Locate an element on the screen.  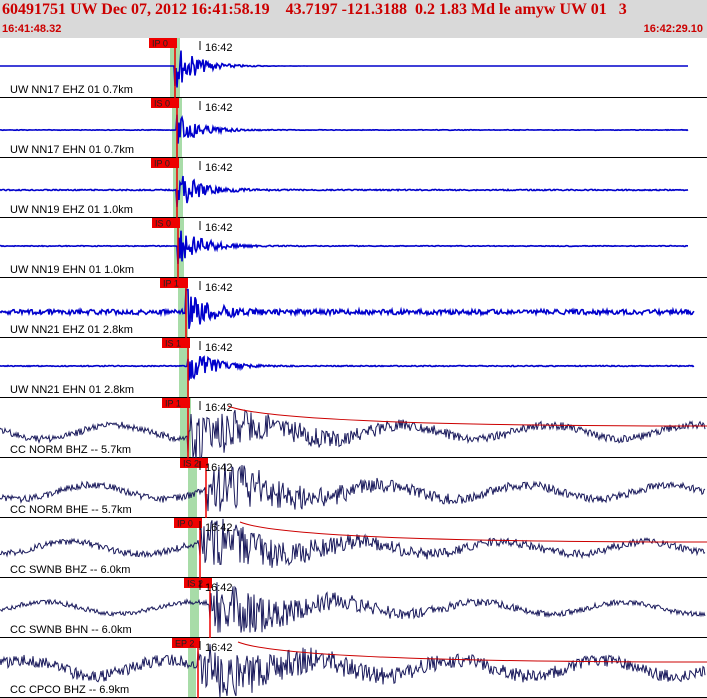
station-label: CC SWNB BHN -- 6.0km is located at coordinates (71, 630).